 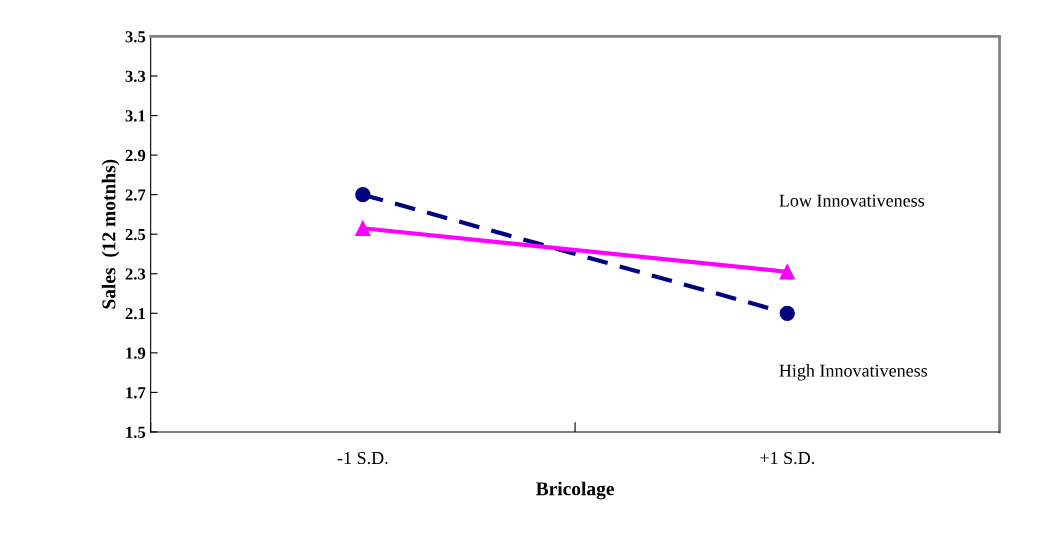 What do you see at coordinates (135, 234) in the screenshot?
I see `y-tick-label: 2.5` at bounding box center [135, 234].